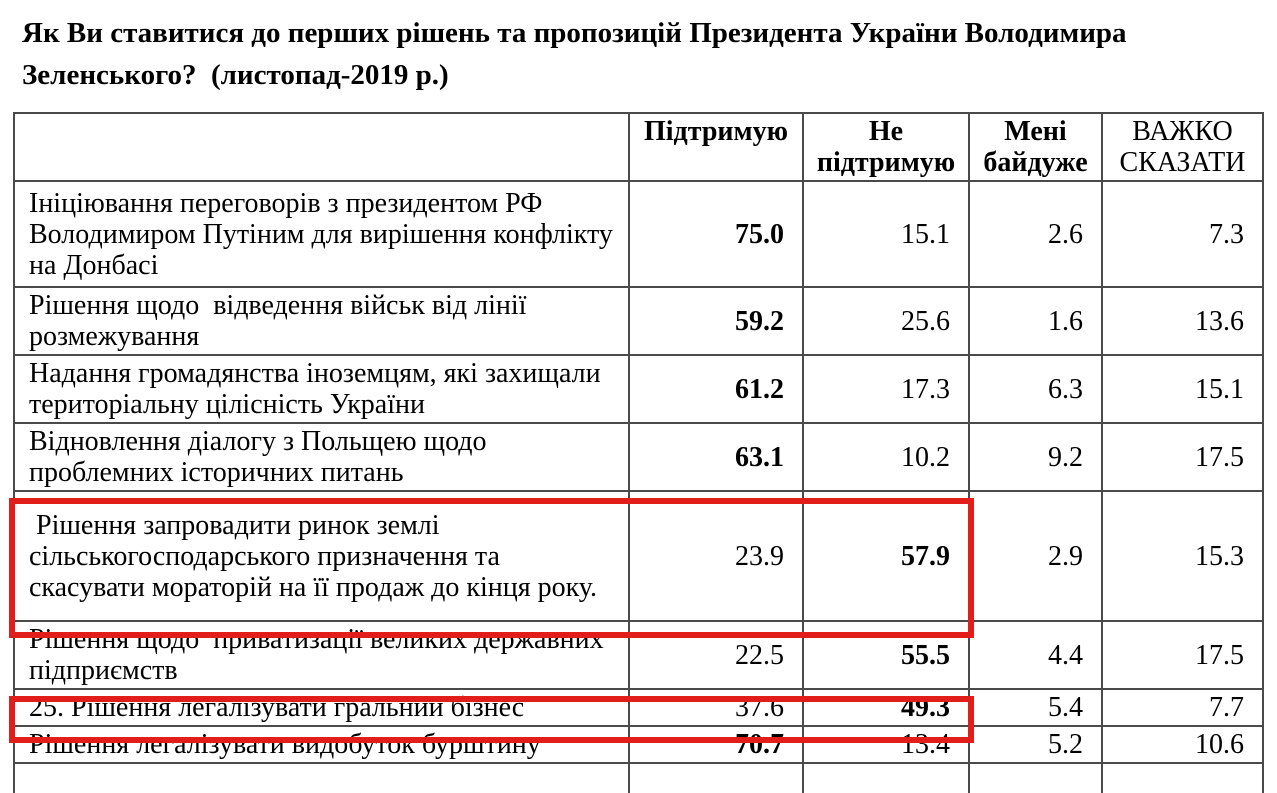 This screenshot has height=793, width=1277. What do you see at coordinates (1035, 234) in the screenshot?
I see `value-cell: 2.6` at bounding box center [1035, 234].